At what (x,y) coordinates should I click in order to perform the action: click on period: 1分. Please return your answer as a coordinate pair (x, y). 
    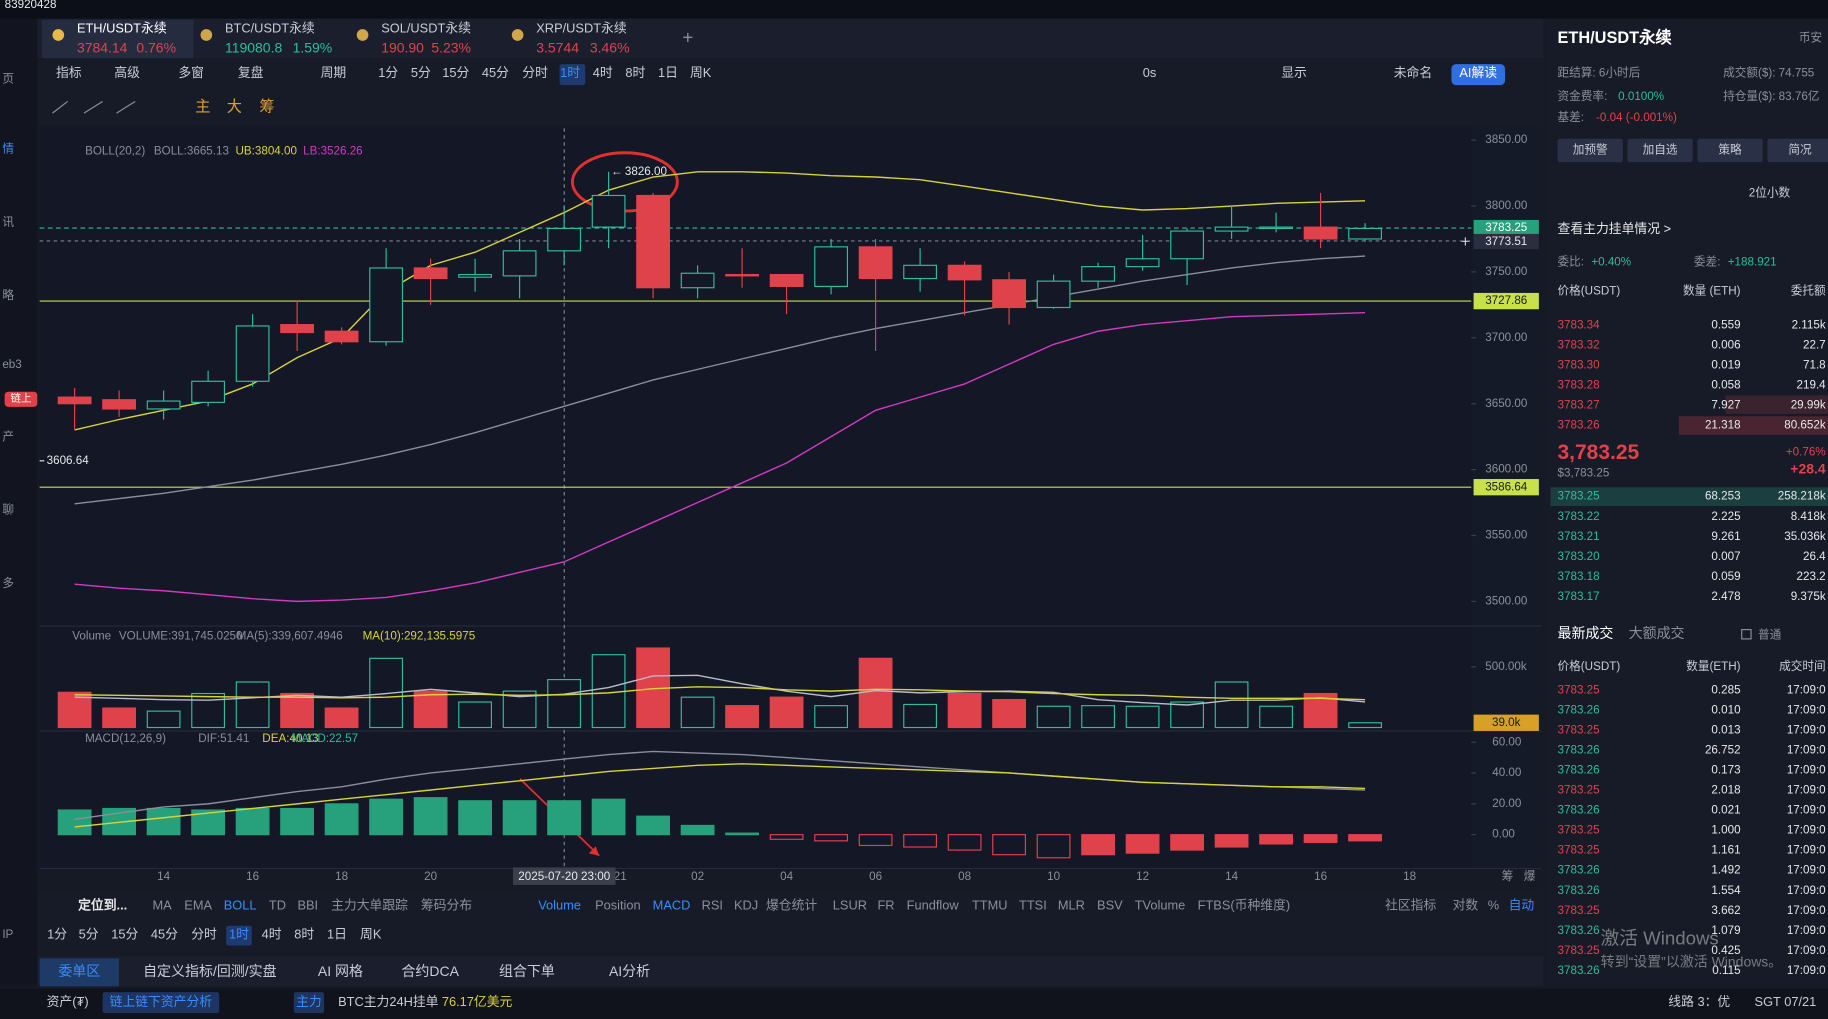
    Looking at the image, I should click on (57, 933).